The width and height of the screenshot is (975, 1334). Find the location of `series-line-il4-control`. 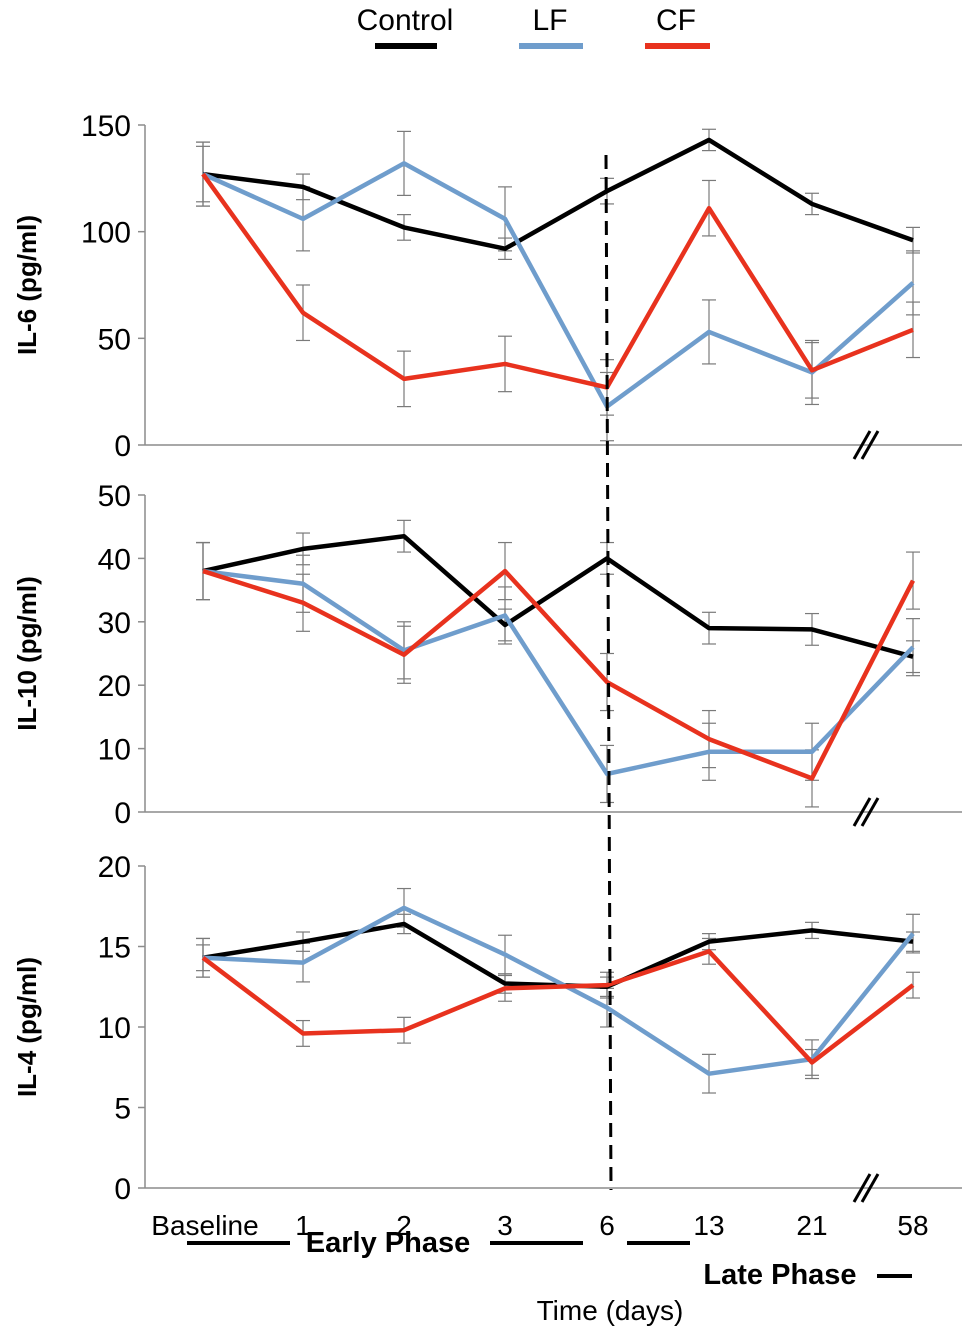

series-line-il4-control is located at coordinates (558, 955).